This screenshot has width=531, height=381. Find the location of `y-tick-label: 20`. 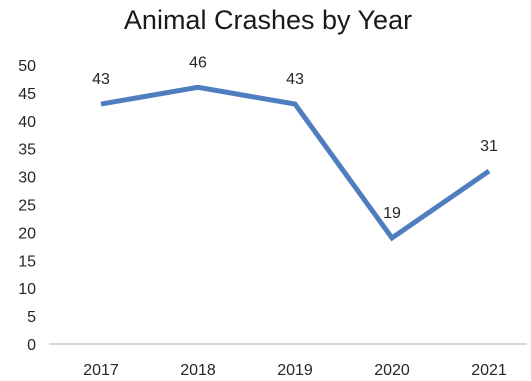

y-tick-label: 20 is located at coordinates (27, 233).